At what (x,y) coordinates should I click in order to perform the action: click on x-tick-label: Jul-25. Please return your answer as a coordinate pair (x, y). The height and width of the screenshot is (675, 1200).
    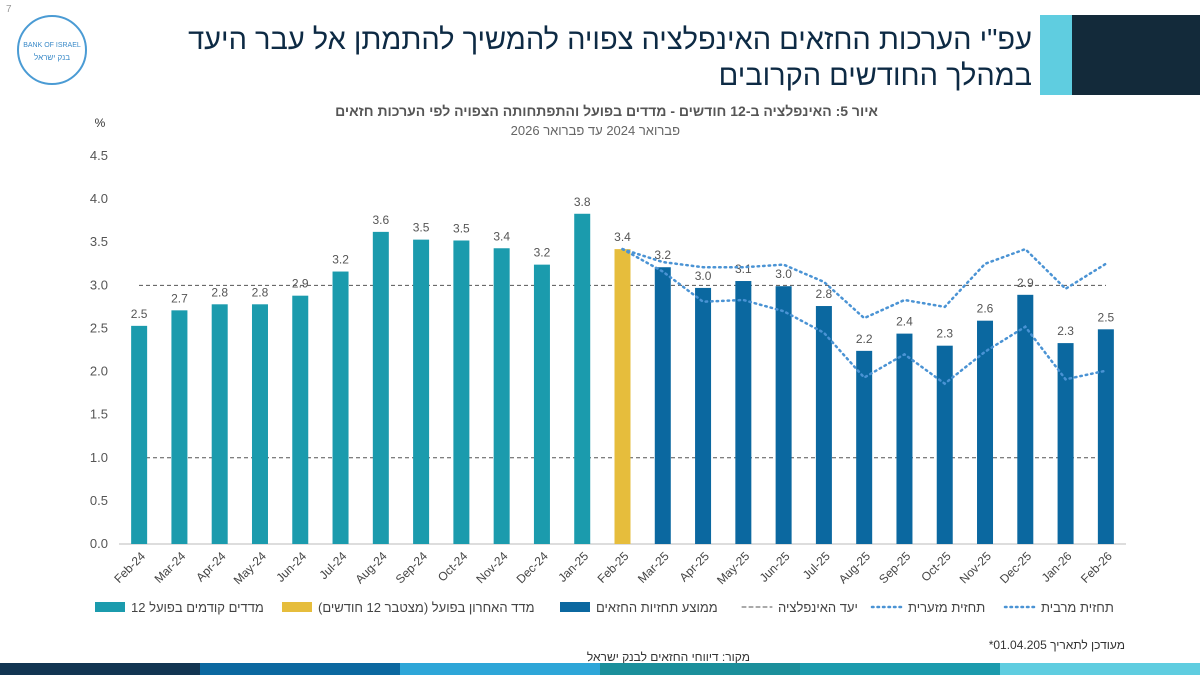
    Looking at the image, I should click on (816, 565).